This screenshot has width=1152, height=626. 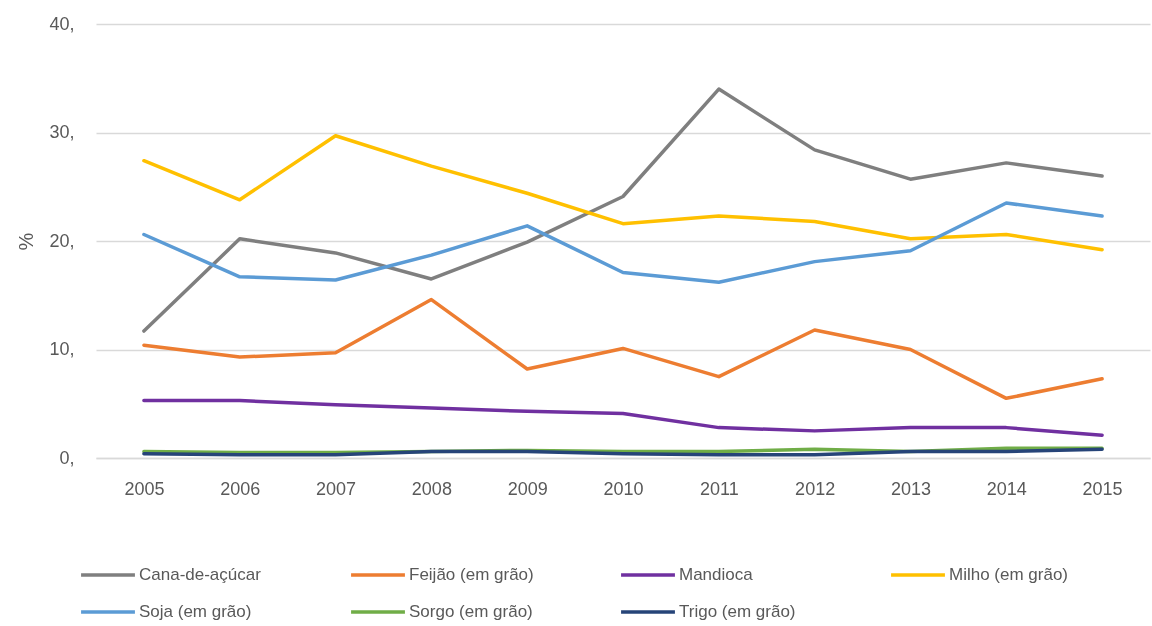 What do you see at coordinates (67, 457) in the screenshot?
I see `y-tick-label: 0,` at bounding box center [67, 457].